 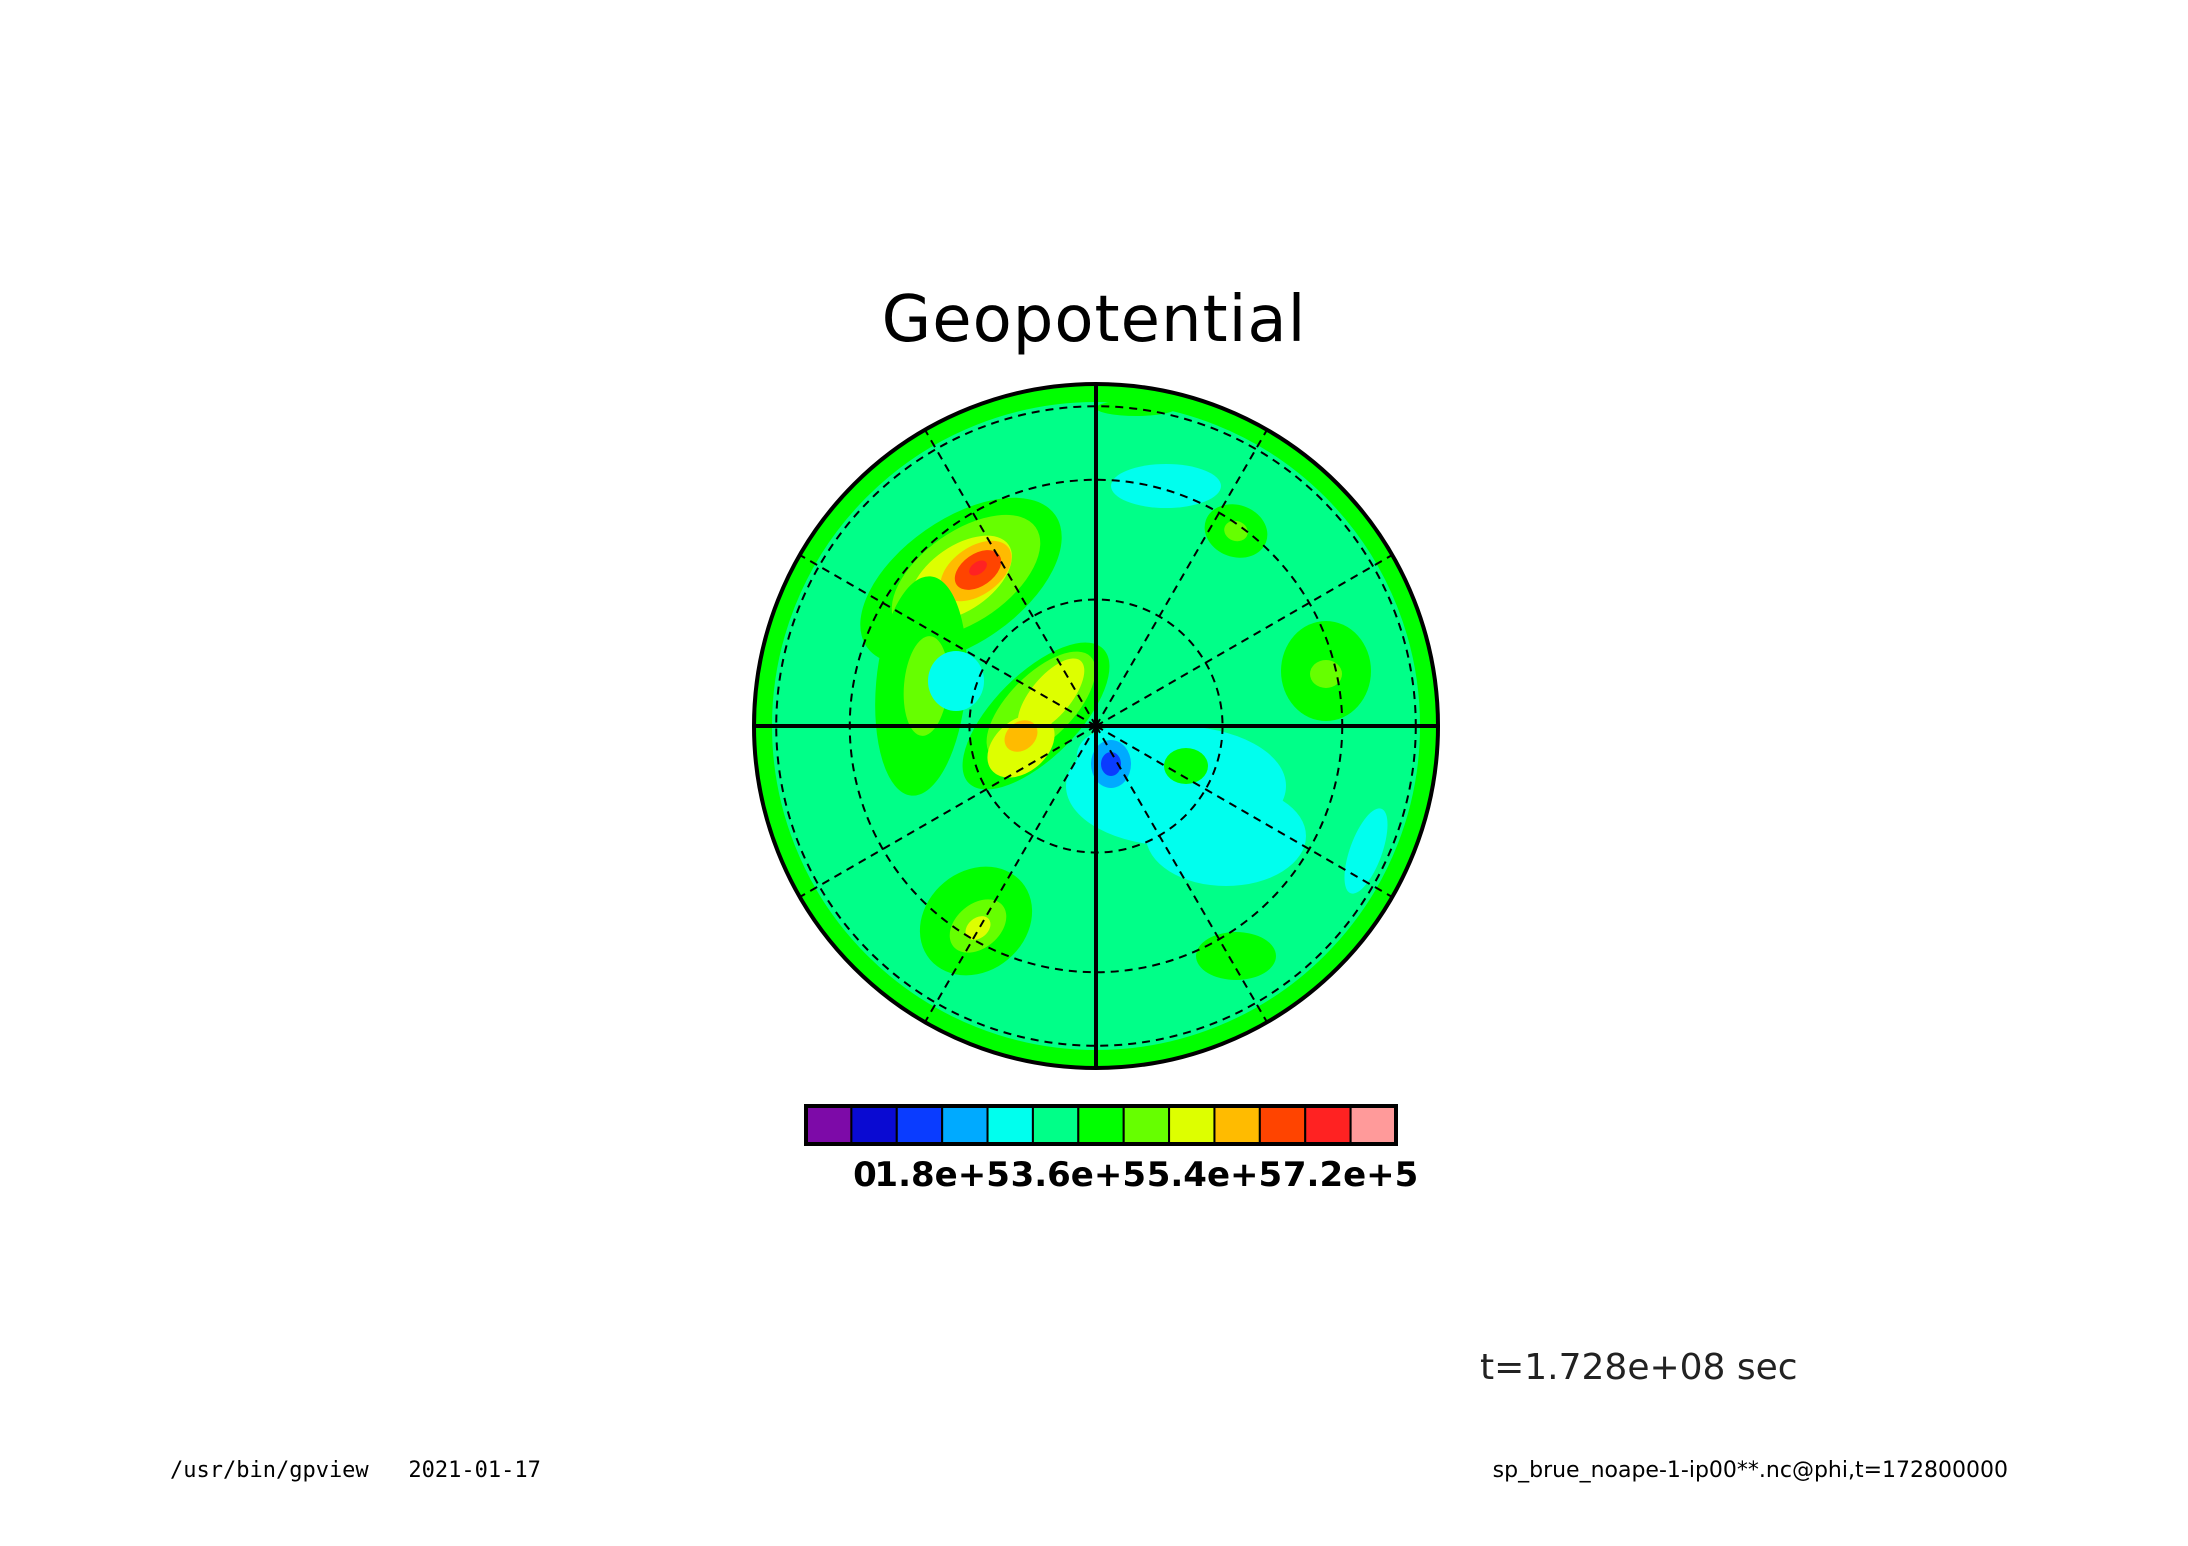 I want to click on footer-program-date: /usr/bin/gpview 2021-01-17, so click(x=355, y=1470).